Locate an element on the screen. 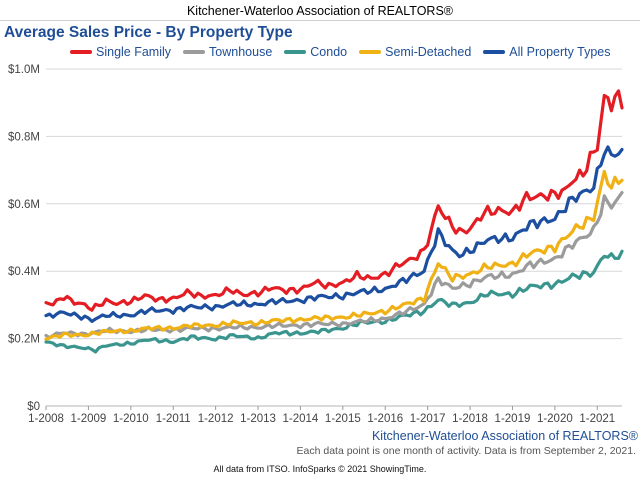 The width and height of the screenshot is (640, 480). x-tick-label: 1-2020 is located at coordinates (555, 419).